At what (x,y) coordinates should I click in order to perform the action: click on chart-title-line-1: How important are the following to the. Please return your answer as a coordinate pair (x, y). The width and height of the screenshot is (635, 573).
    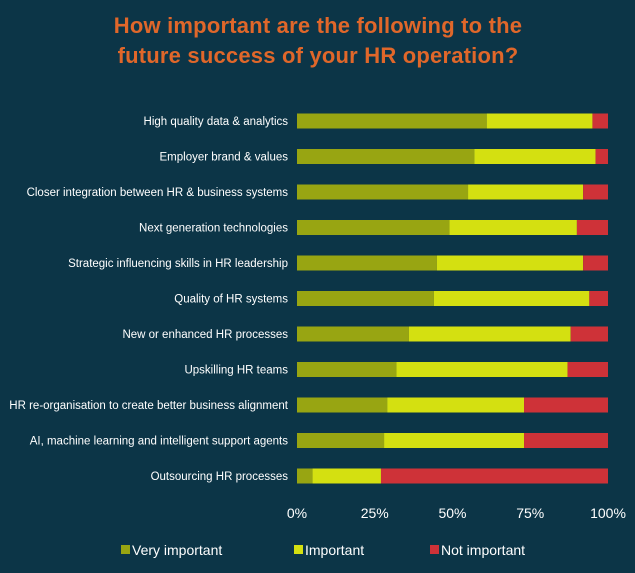
    Looking at the image, I should click on (318, 25).